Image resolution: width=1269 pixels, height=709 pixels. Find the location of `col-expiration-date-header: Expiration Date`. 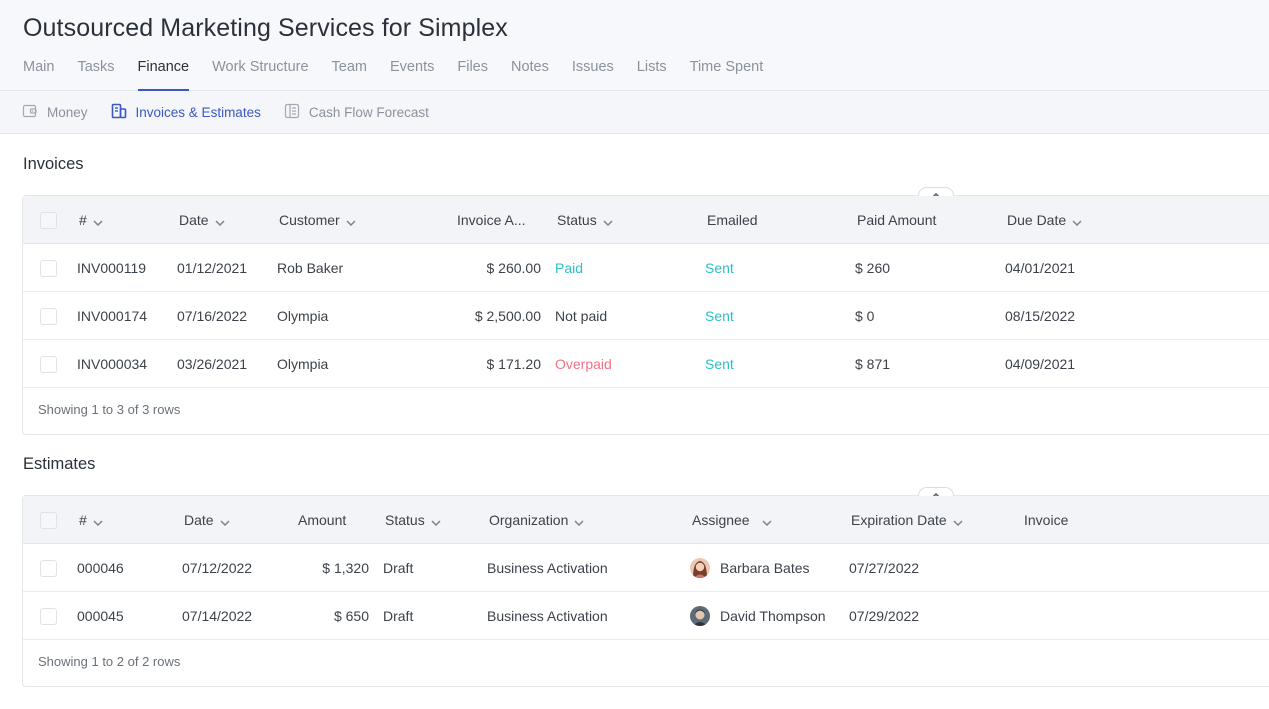

col-expiration-date-header: Expiration Date is located at coordinates (907, 520).